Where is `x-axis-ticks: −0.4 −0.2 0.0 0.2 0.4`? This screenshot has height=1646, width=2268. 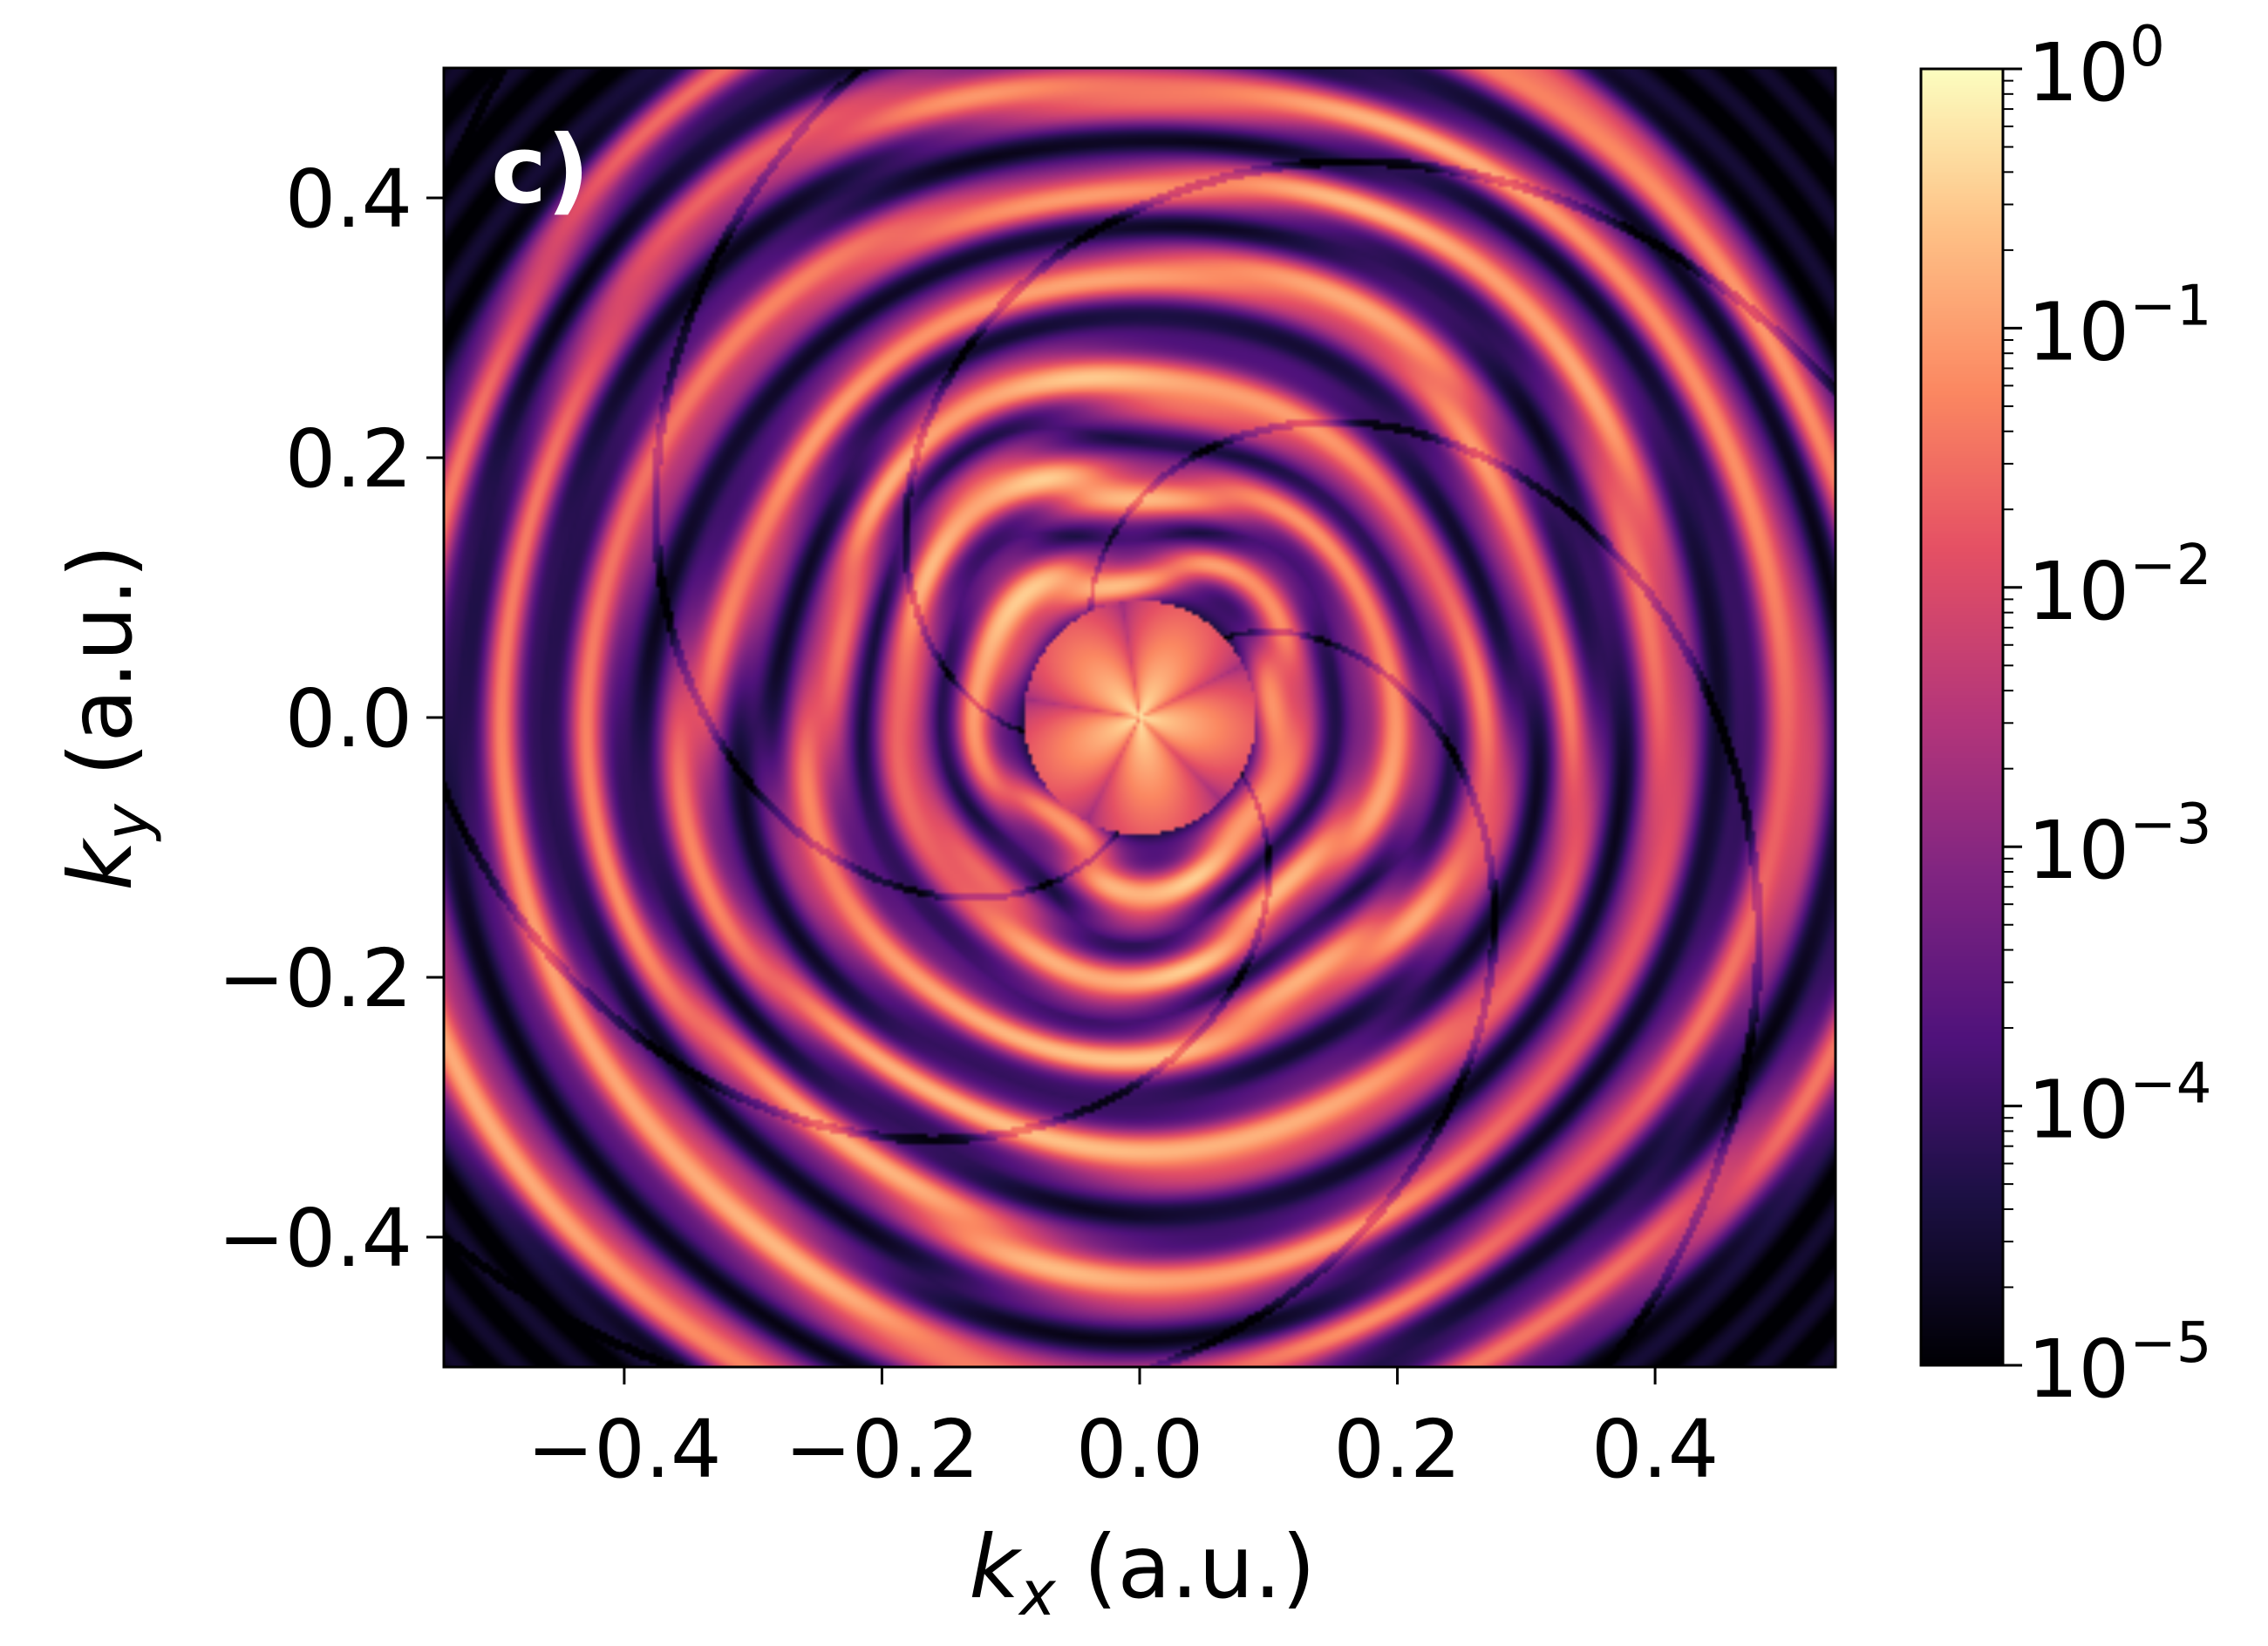
x-axis-ticks: −0.4 −0.2 0.0 0.2 0.4 is located at coordinates (1123, 1431).